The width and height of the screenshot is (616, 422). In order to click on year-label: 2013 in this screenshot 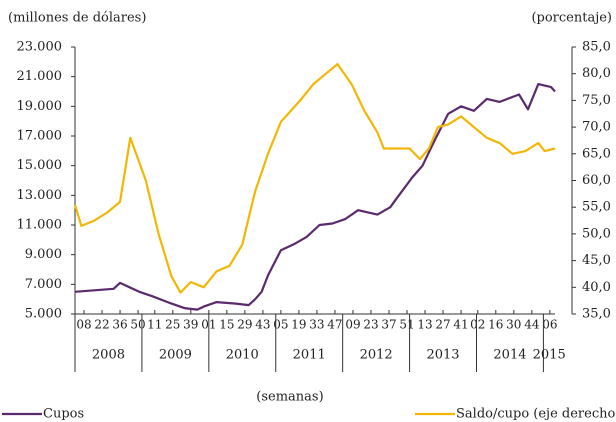, I will do `click(442, 355)`.